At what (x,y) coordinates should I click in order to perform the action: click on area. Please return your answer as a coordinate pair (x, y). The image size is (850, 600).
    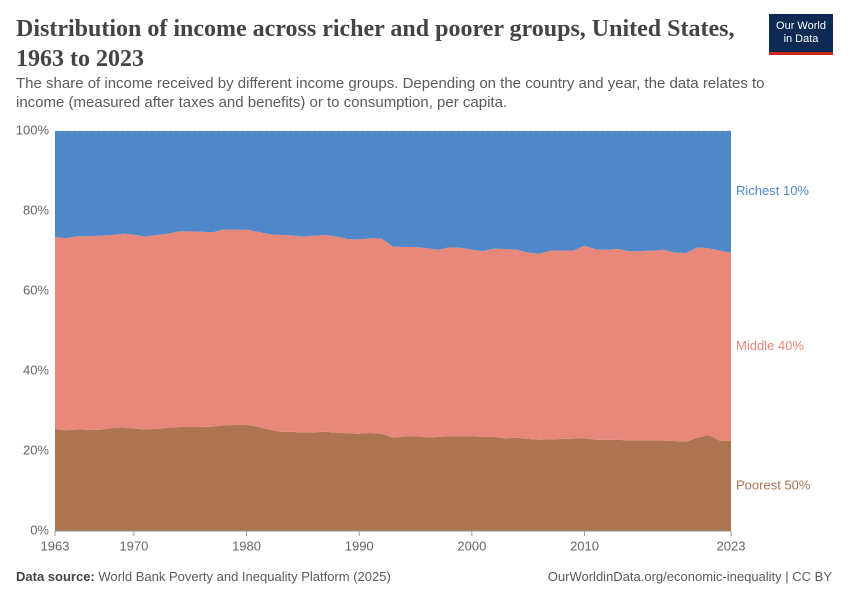
    Looking at the image, I should click on (393, 478).